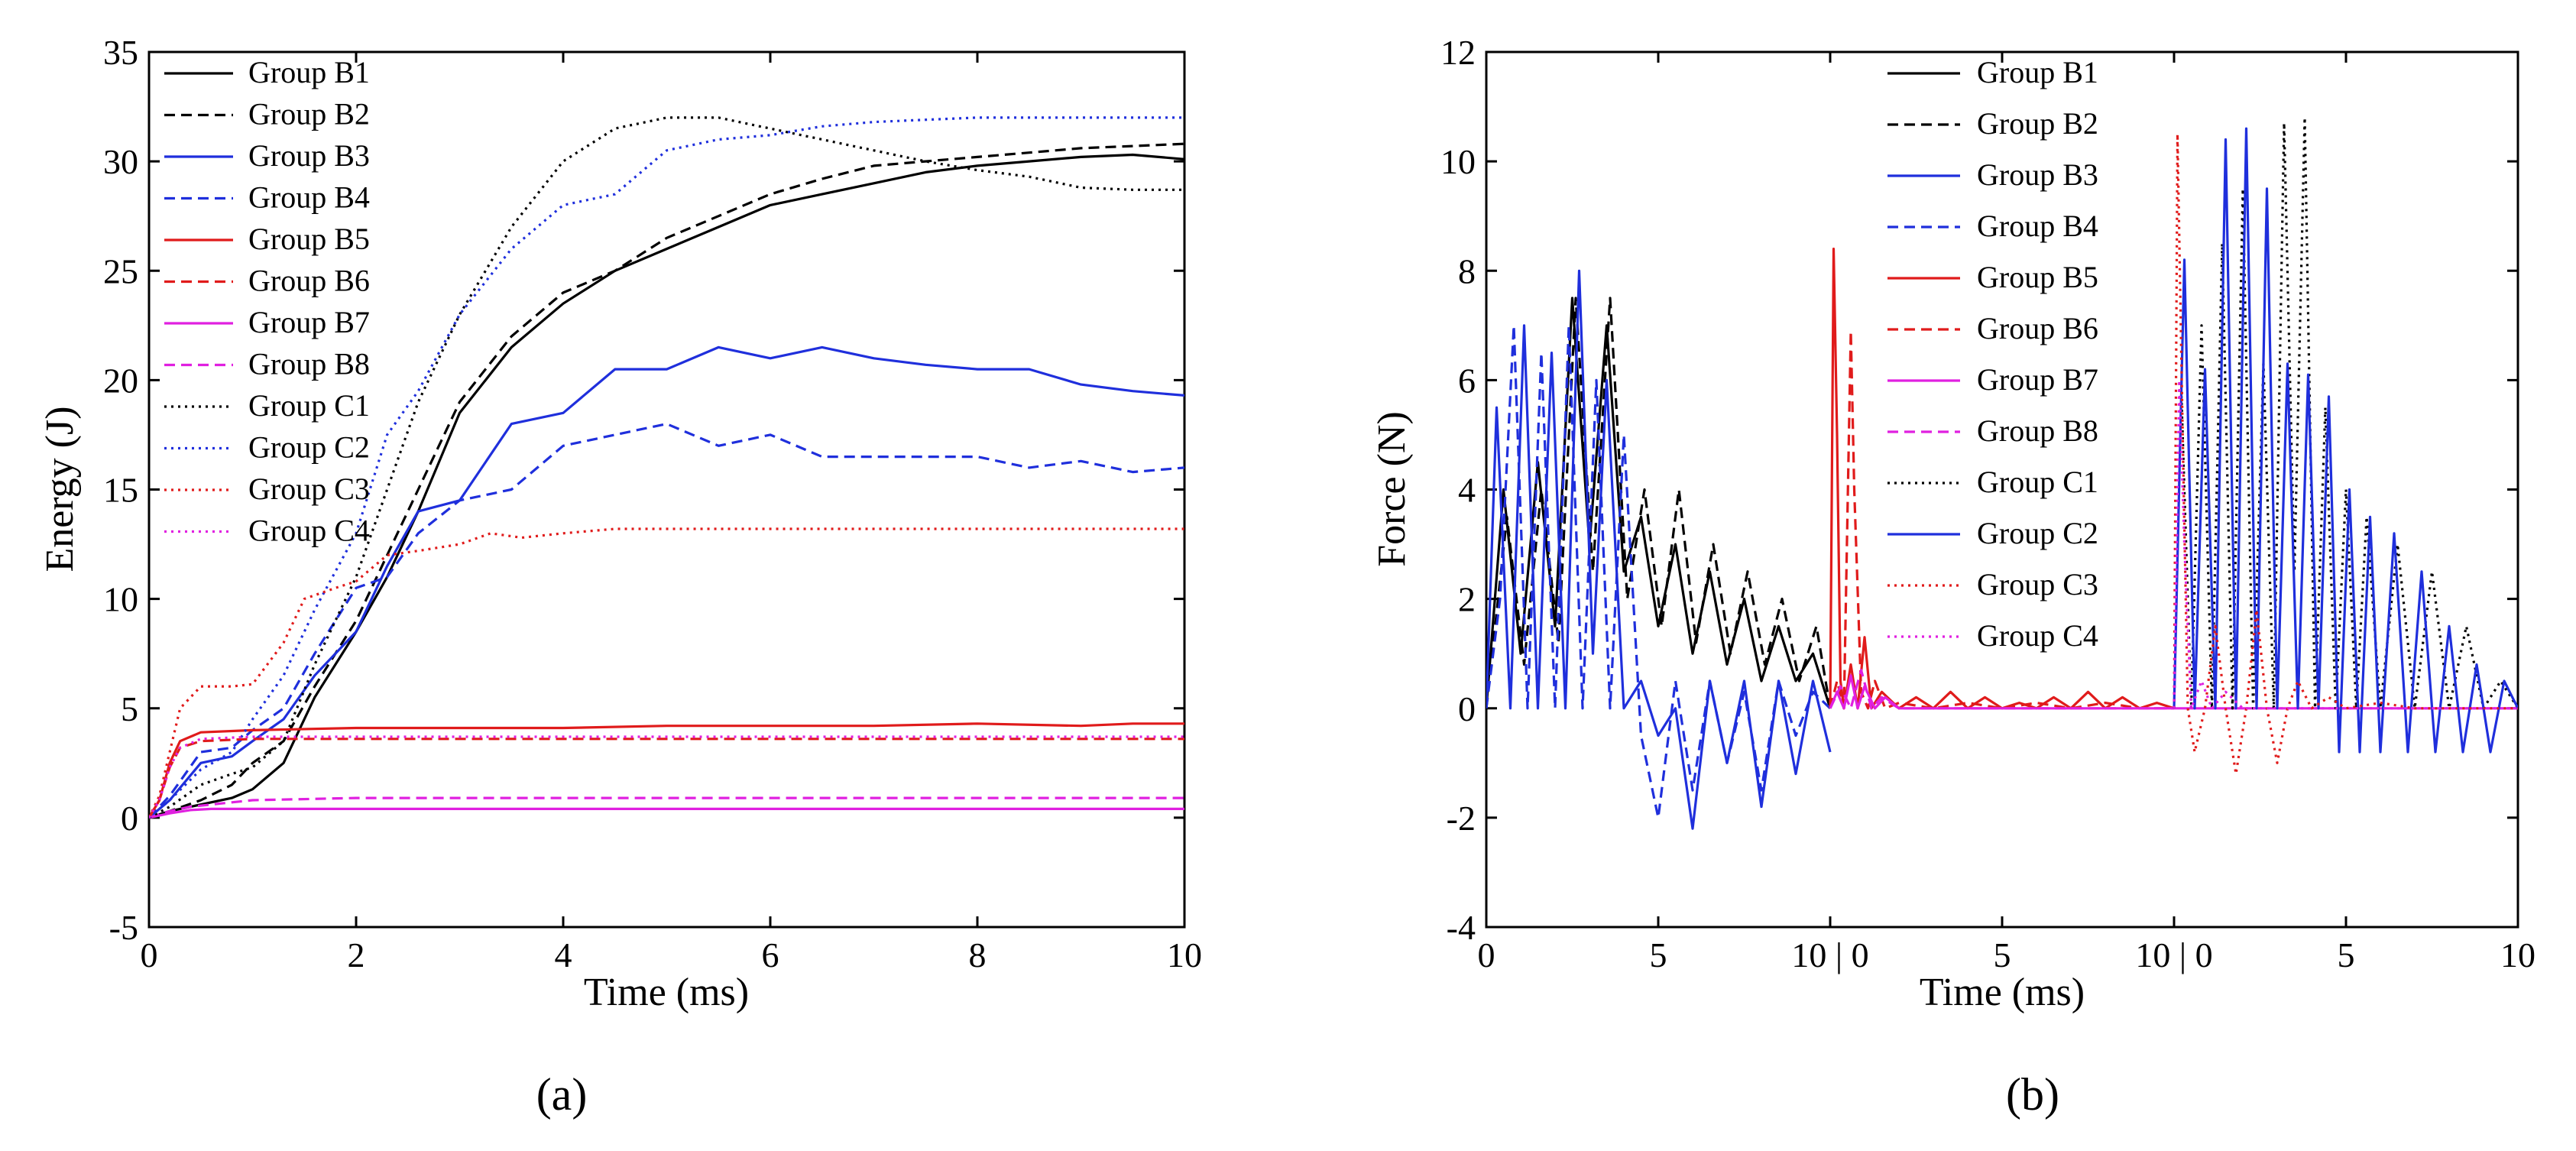  Describe the element at coordinates (120, 490) in the screenshot. I see `y-tick-label: 15` at that location.